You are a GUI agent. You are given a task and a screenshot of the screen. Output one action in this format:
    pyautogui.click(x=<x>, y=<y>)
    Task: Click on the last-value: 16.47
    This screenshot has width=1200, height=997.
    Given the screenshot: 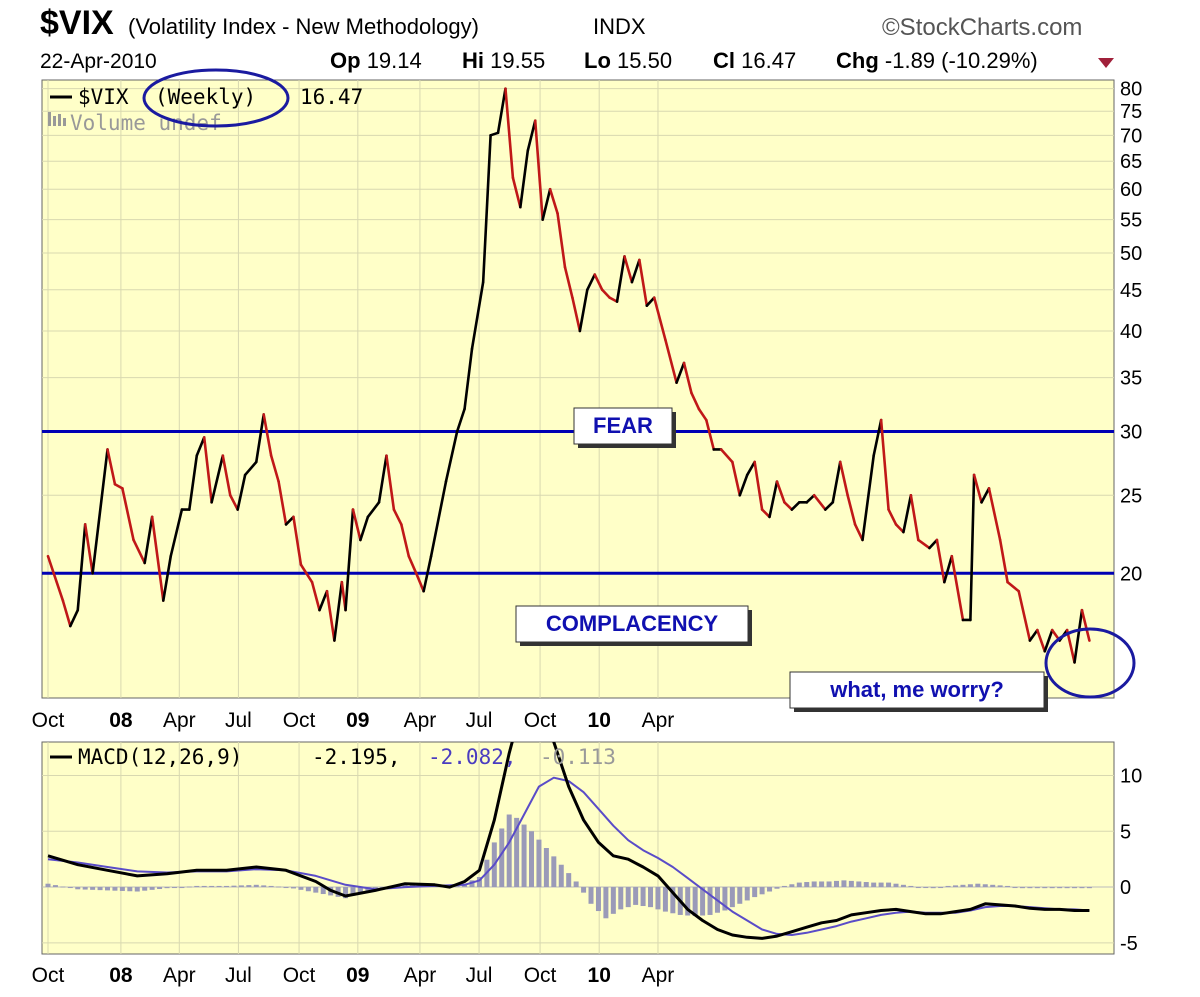 What is the action you would take?
    pyautogui.click(x=331, y=97)
    